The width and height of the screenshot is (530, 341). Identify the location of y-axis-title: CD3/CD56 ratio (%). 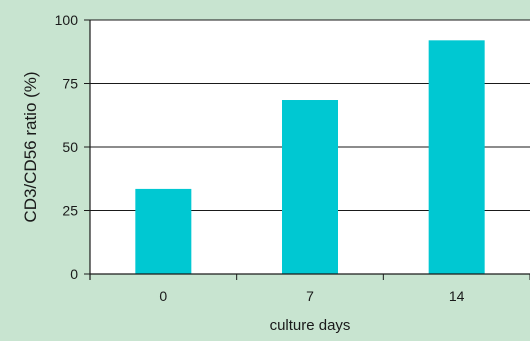
(30, 146).